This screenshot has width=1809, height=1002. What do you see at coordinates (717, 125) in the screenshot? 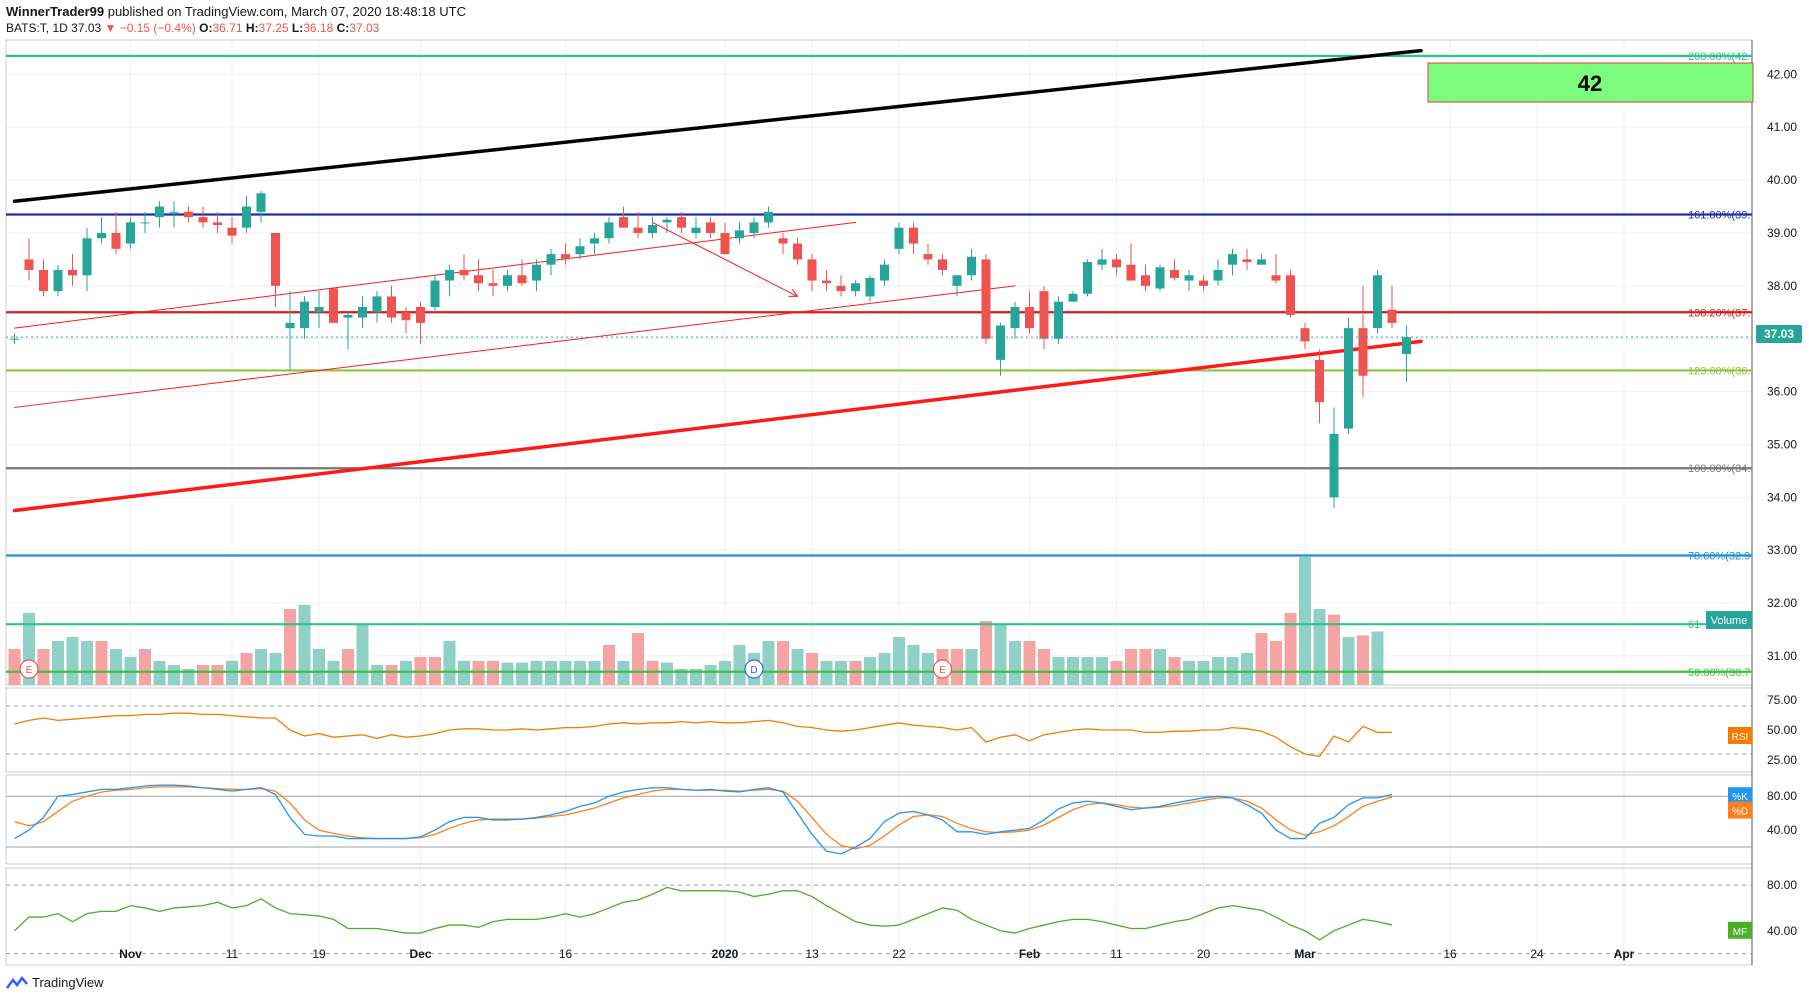
I see `black-trend-line` at bounding box center [717, 125].